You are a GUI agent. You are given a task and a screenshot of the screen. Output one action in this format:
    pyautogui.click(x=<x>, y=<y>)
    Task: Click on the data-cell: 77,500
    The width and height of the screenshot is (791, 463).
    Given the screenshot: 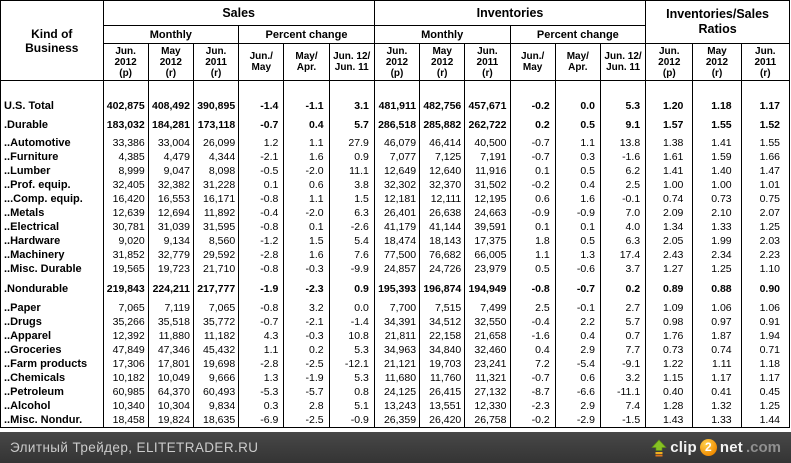 What is the action you would take?
    pyautogui.click(x=397, y=255)
    